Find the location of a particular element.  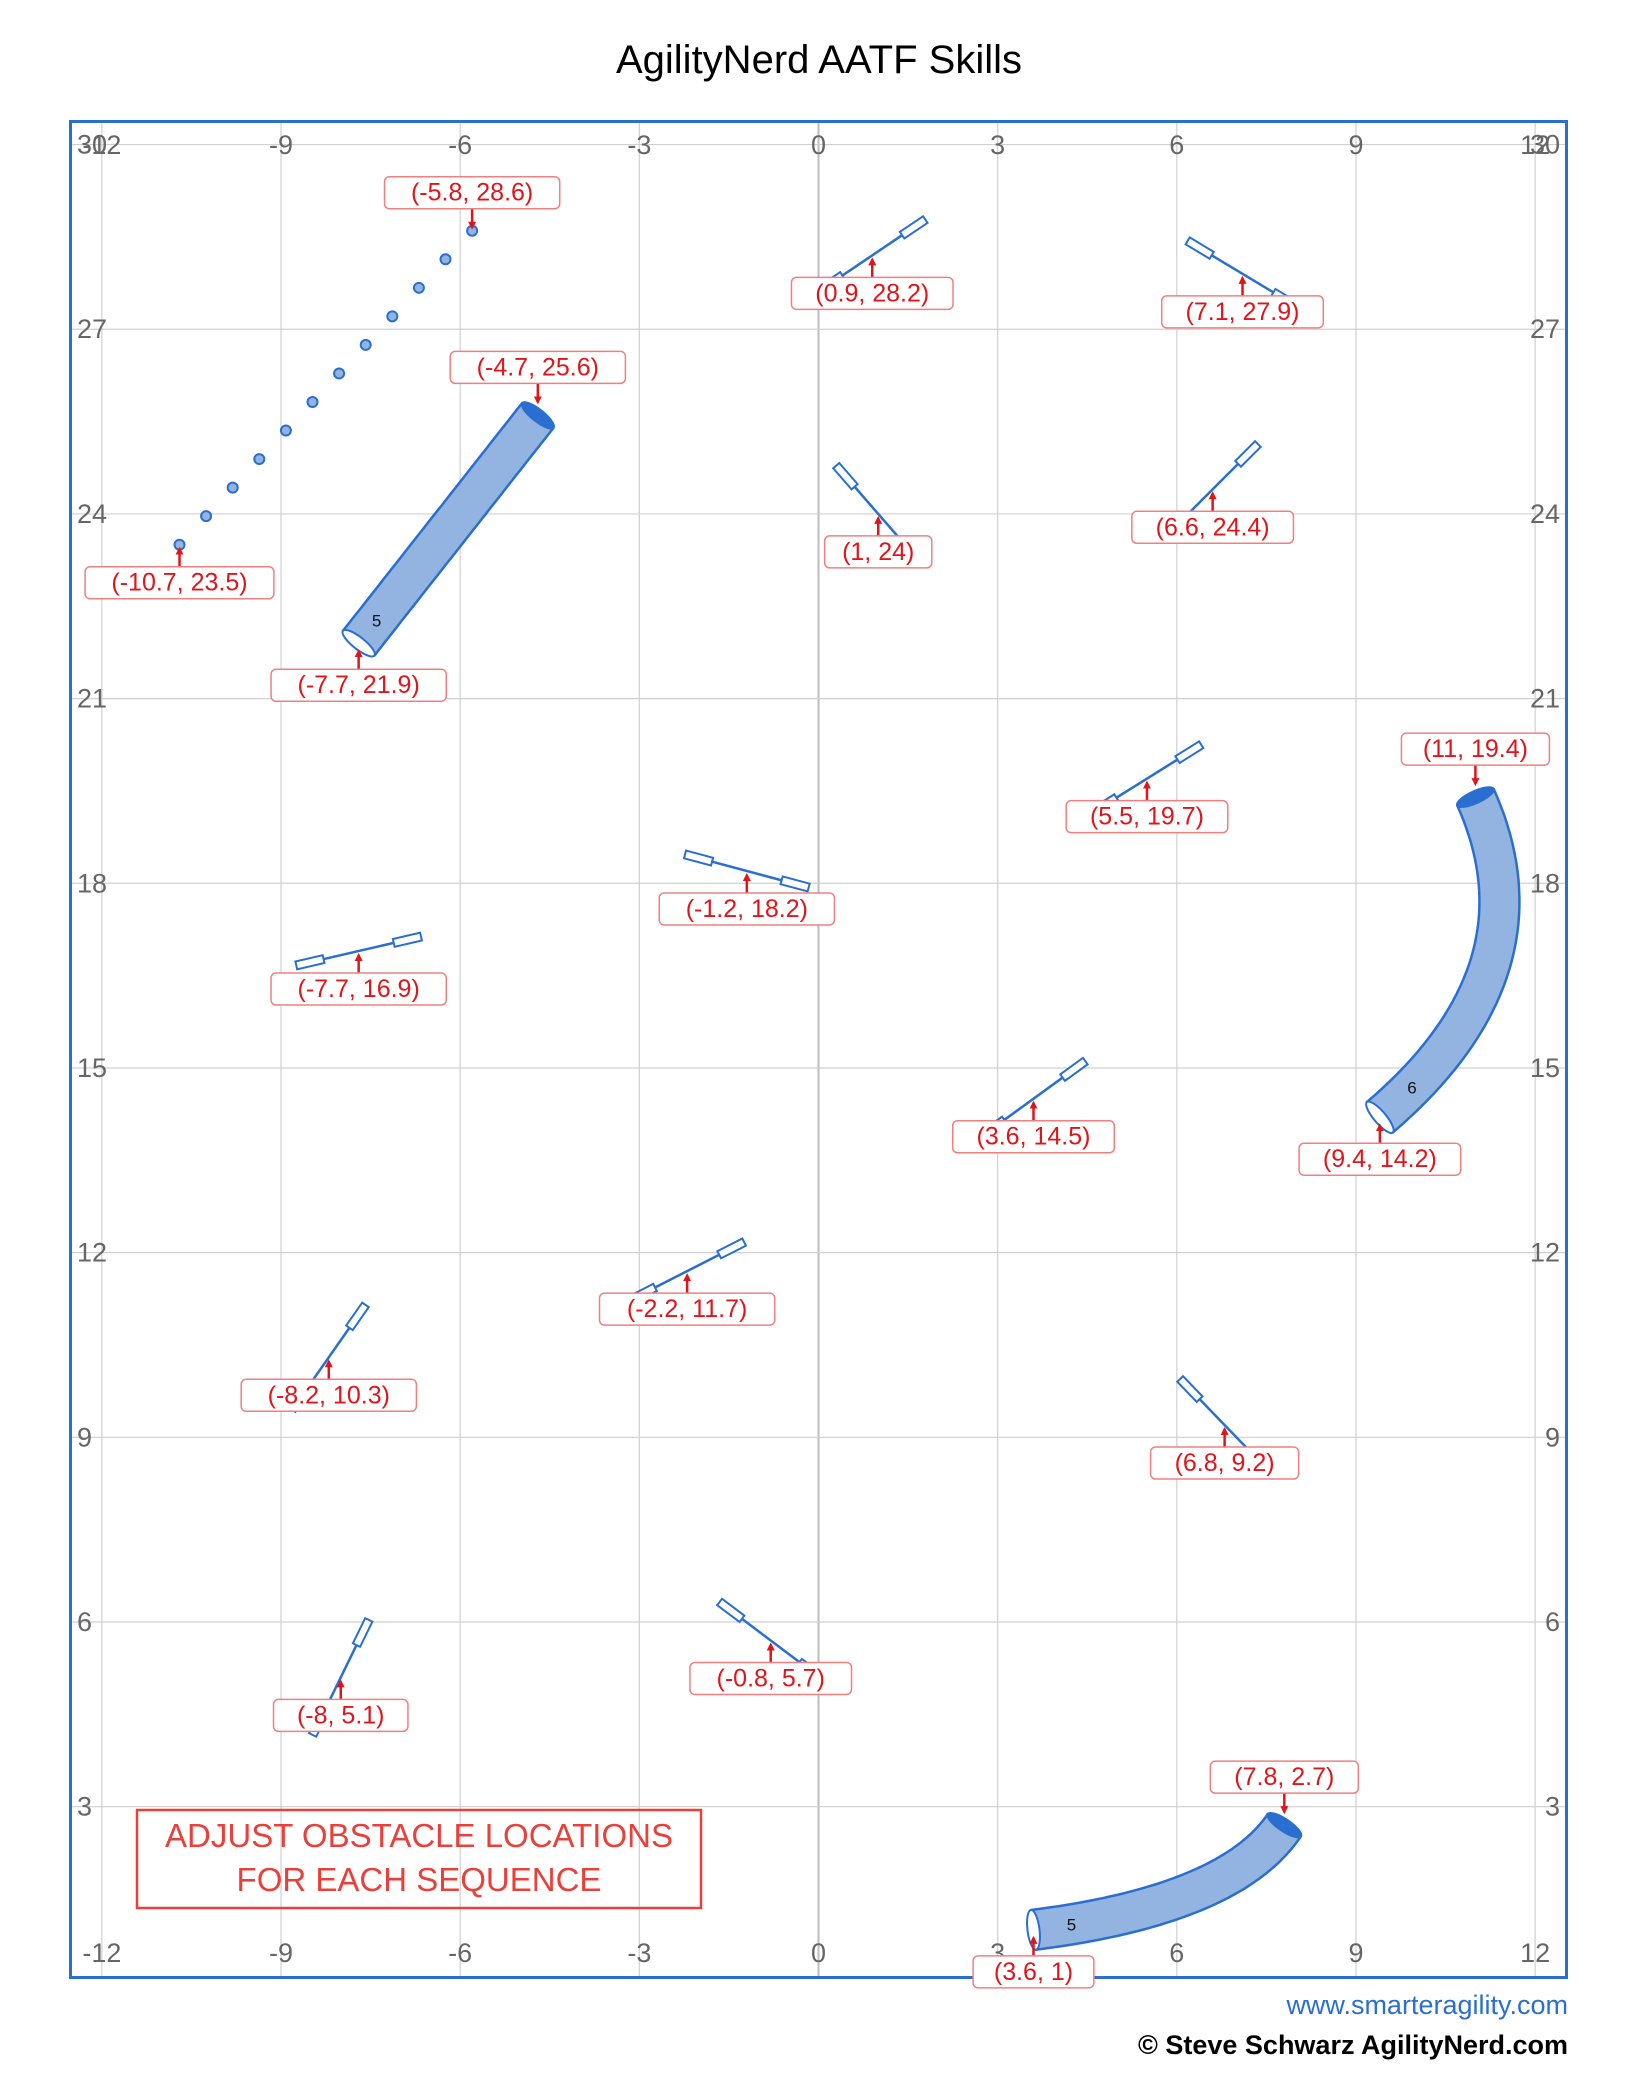

jump is located at coordinates (746, 871).